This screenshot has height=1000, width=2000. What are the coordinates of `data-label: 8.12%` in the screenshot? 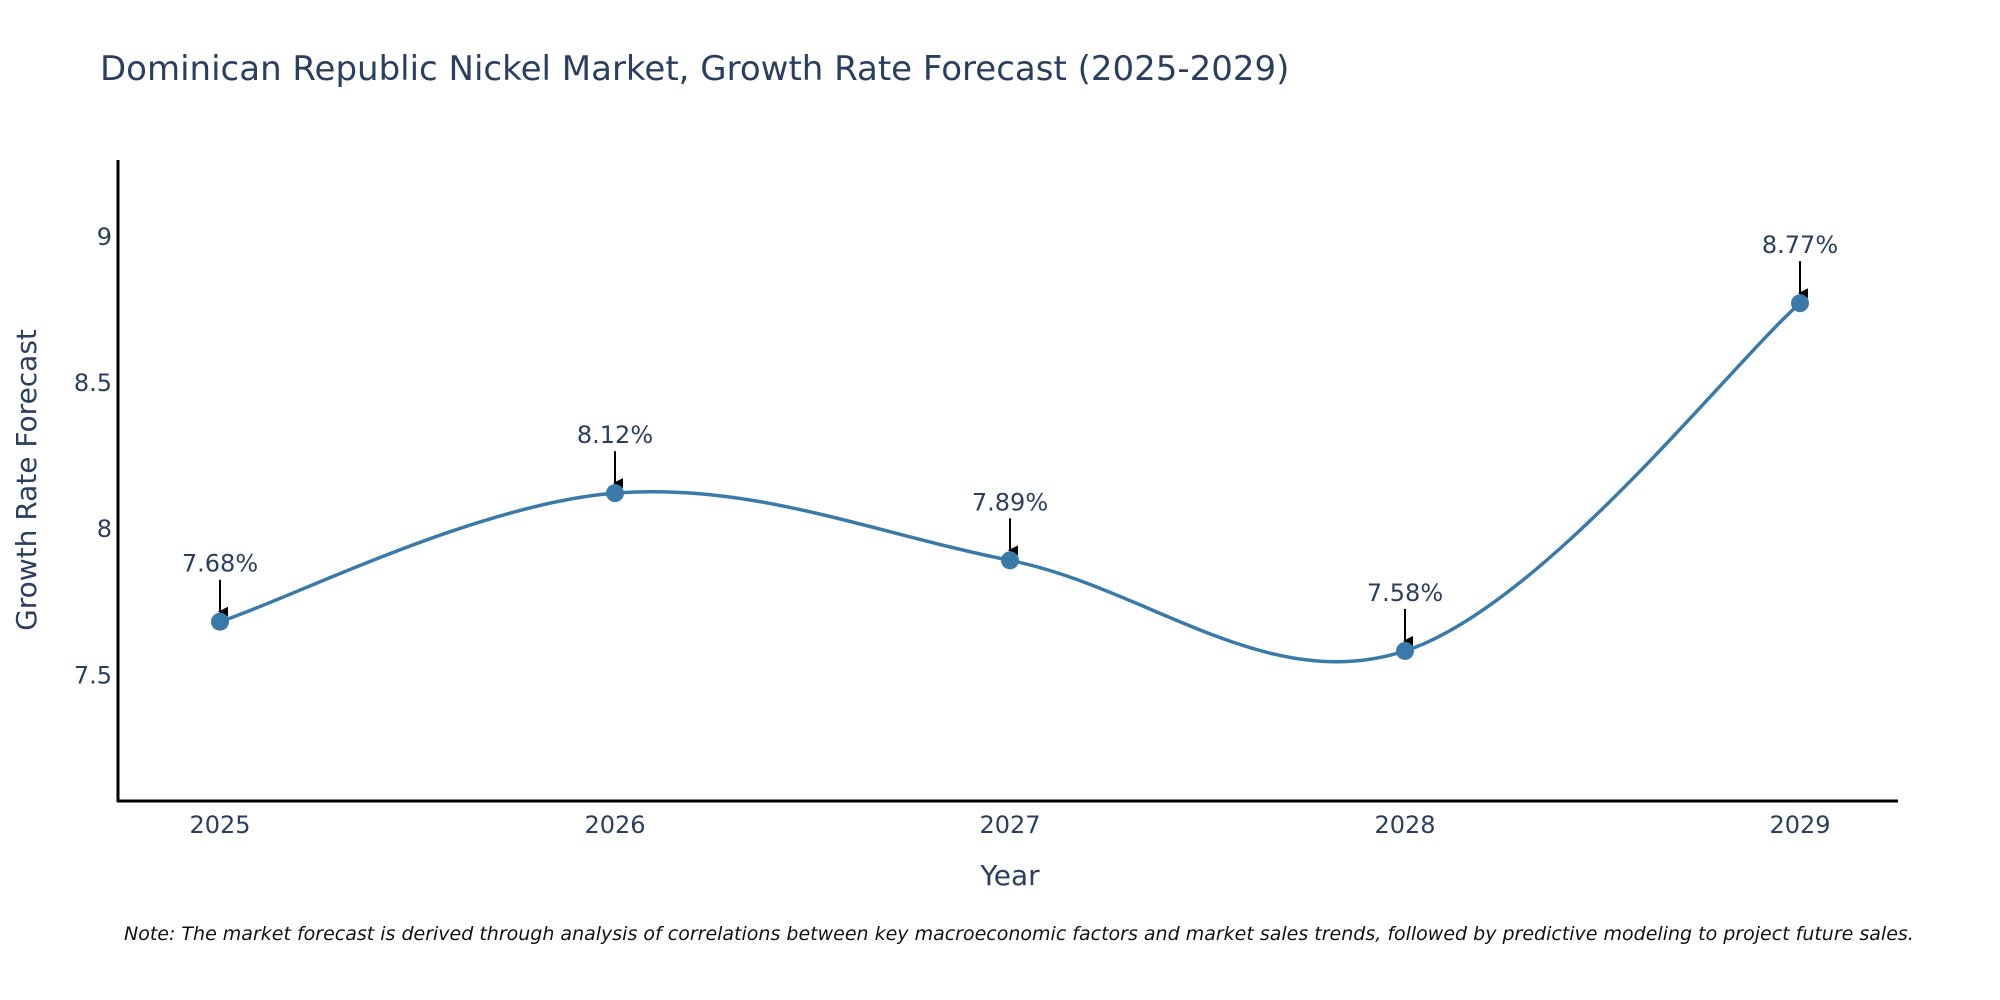 It's located at (615, 435).